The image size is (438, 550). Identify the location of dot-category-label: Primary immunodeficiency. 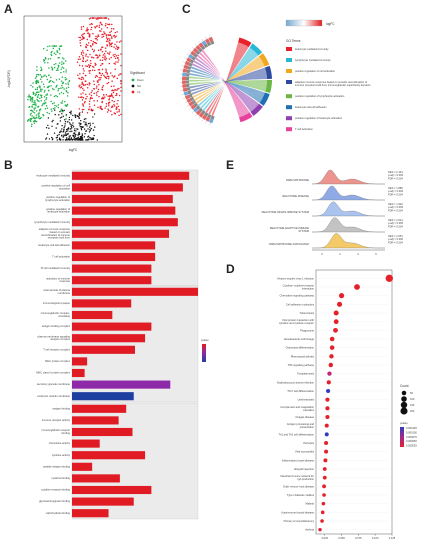
(299, 521).